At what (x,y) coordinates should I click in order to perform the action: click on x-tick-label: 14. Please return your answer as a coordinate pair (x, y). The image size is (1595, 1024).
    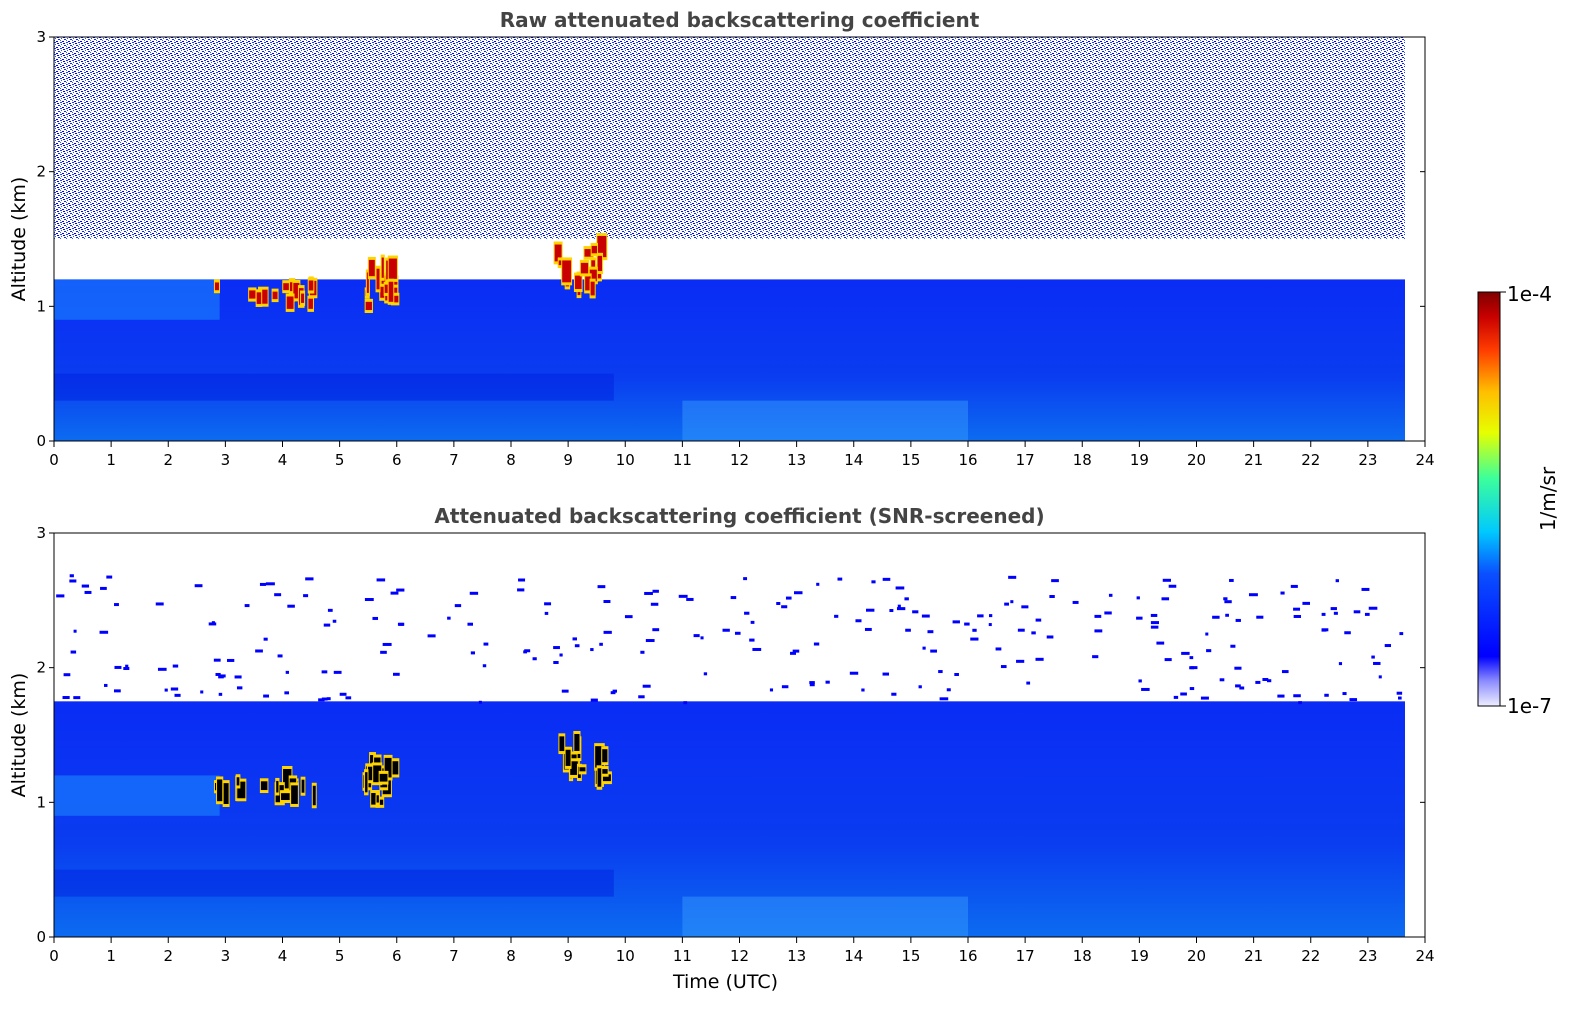
    Looking at the image, I should click on (853, 956).